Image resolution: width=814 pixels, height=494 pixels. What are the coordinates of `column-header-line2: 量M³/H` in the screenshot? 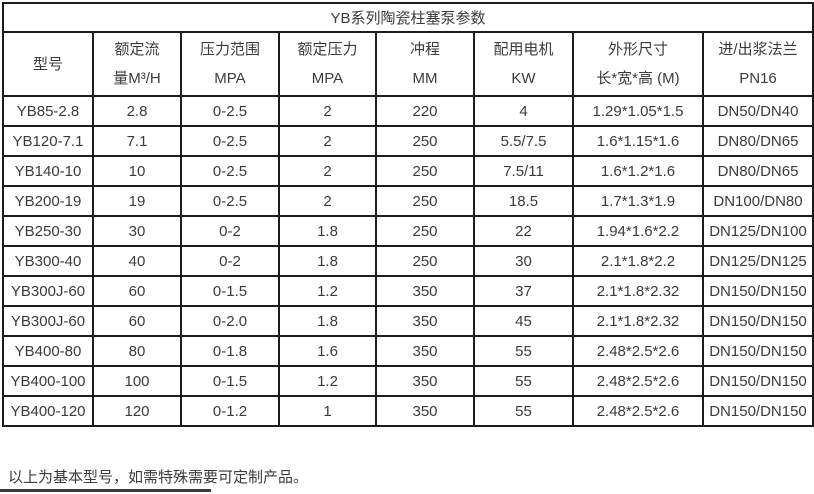 It's located at (137, 78).